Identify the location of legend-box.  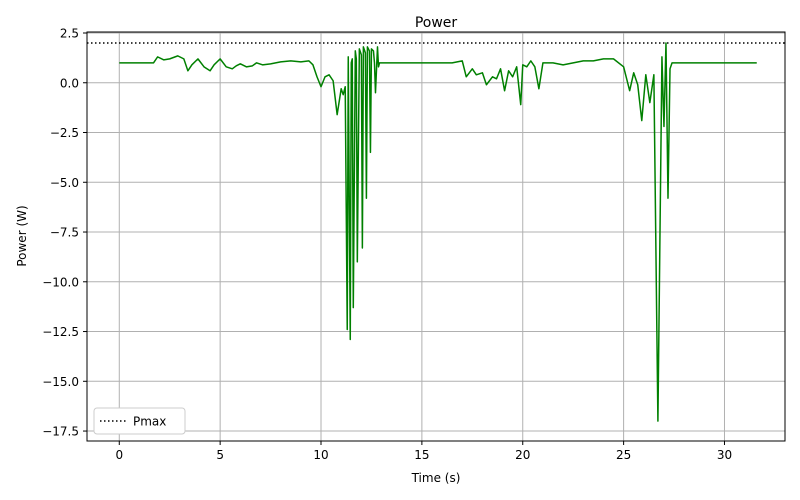
(139, 421).